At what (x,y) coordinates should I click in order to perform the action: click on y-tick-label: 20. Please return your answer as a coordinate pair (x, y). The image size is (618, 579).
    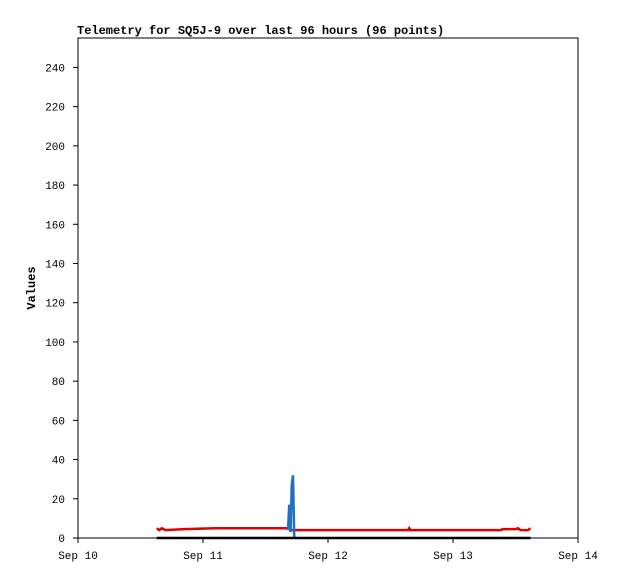
    Looking at the image, I should click on (58, 501).